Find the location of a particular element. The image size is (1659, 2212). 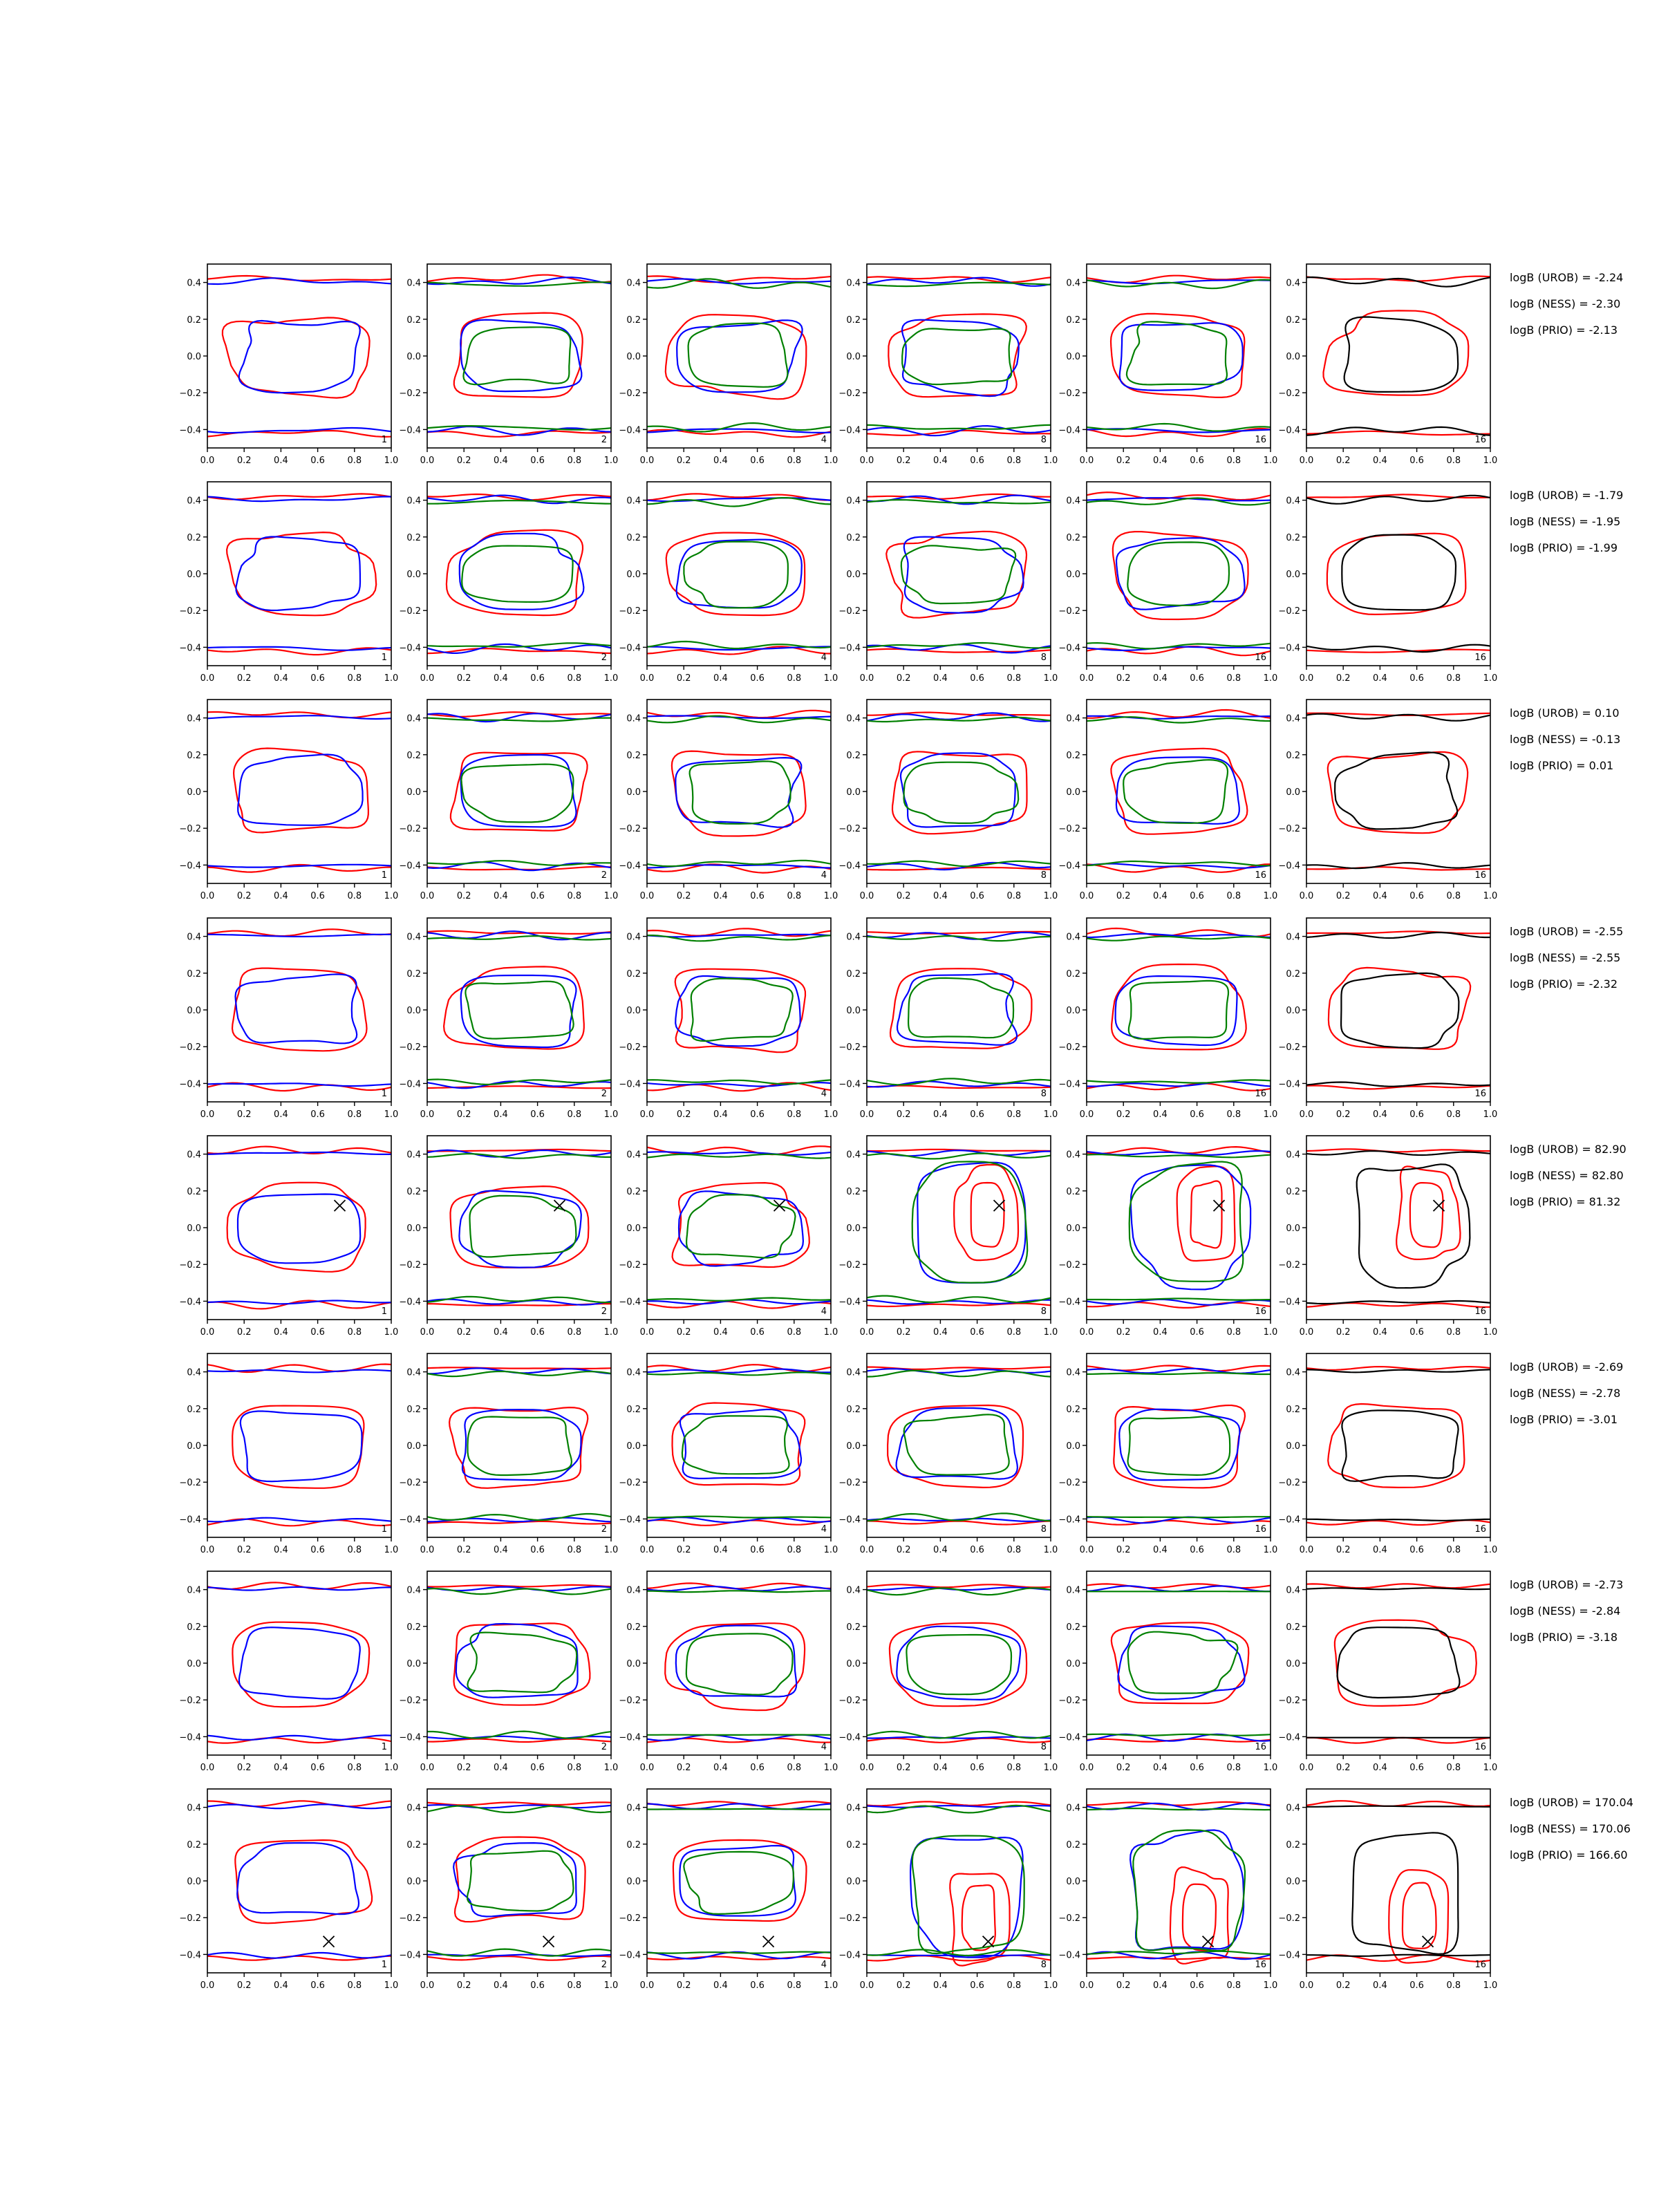

contour-green-bottom is located at coordinates (959, 1953).